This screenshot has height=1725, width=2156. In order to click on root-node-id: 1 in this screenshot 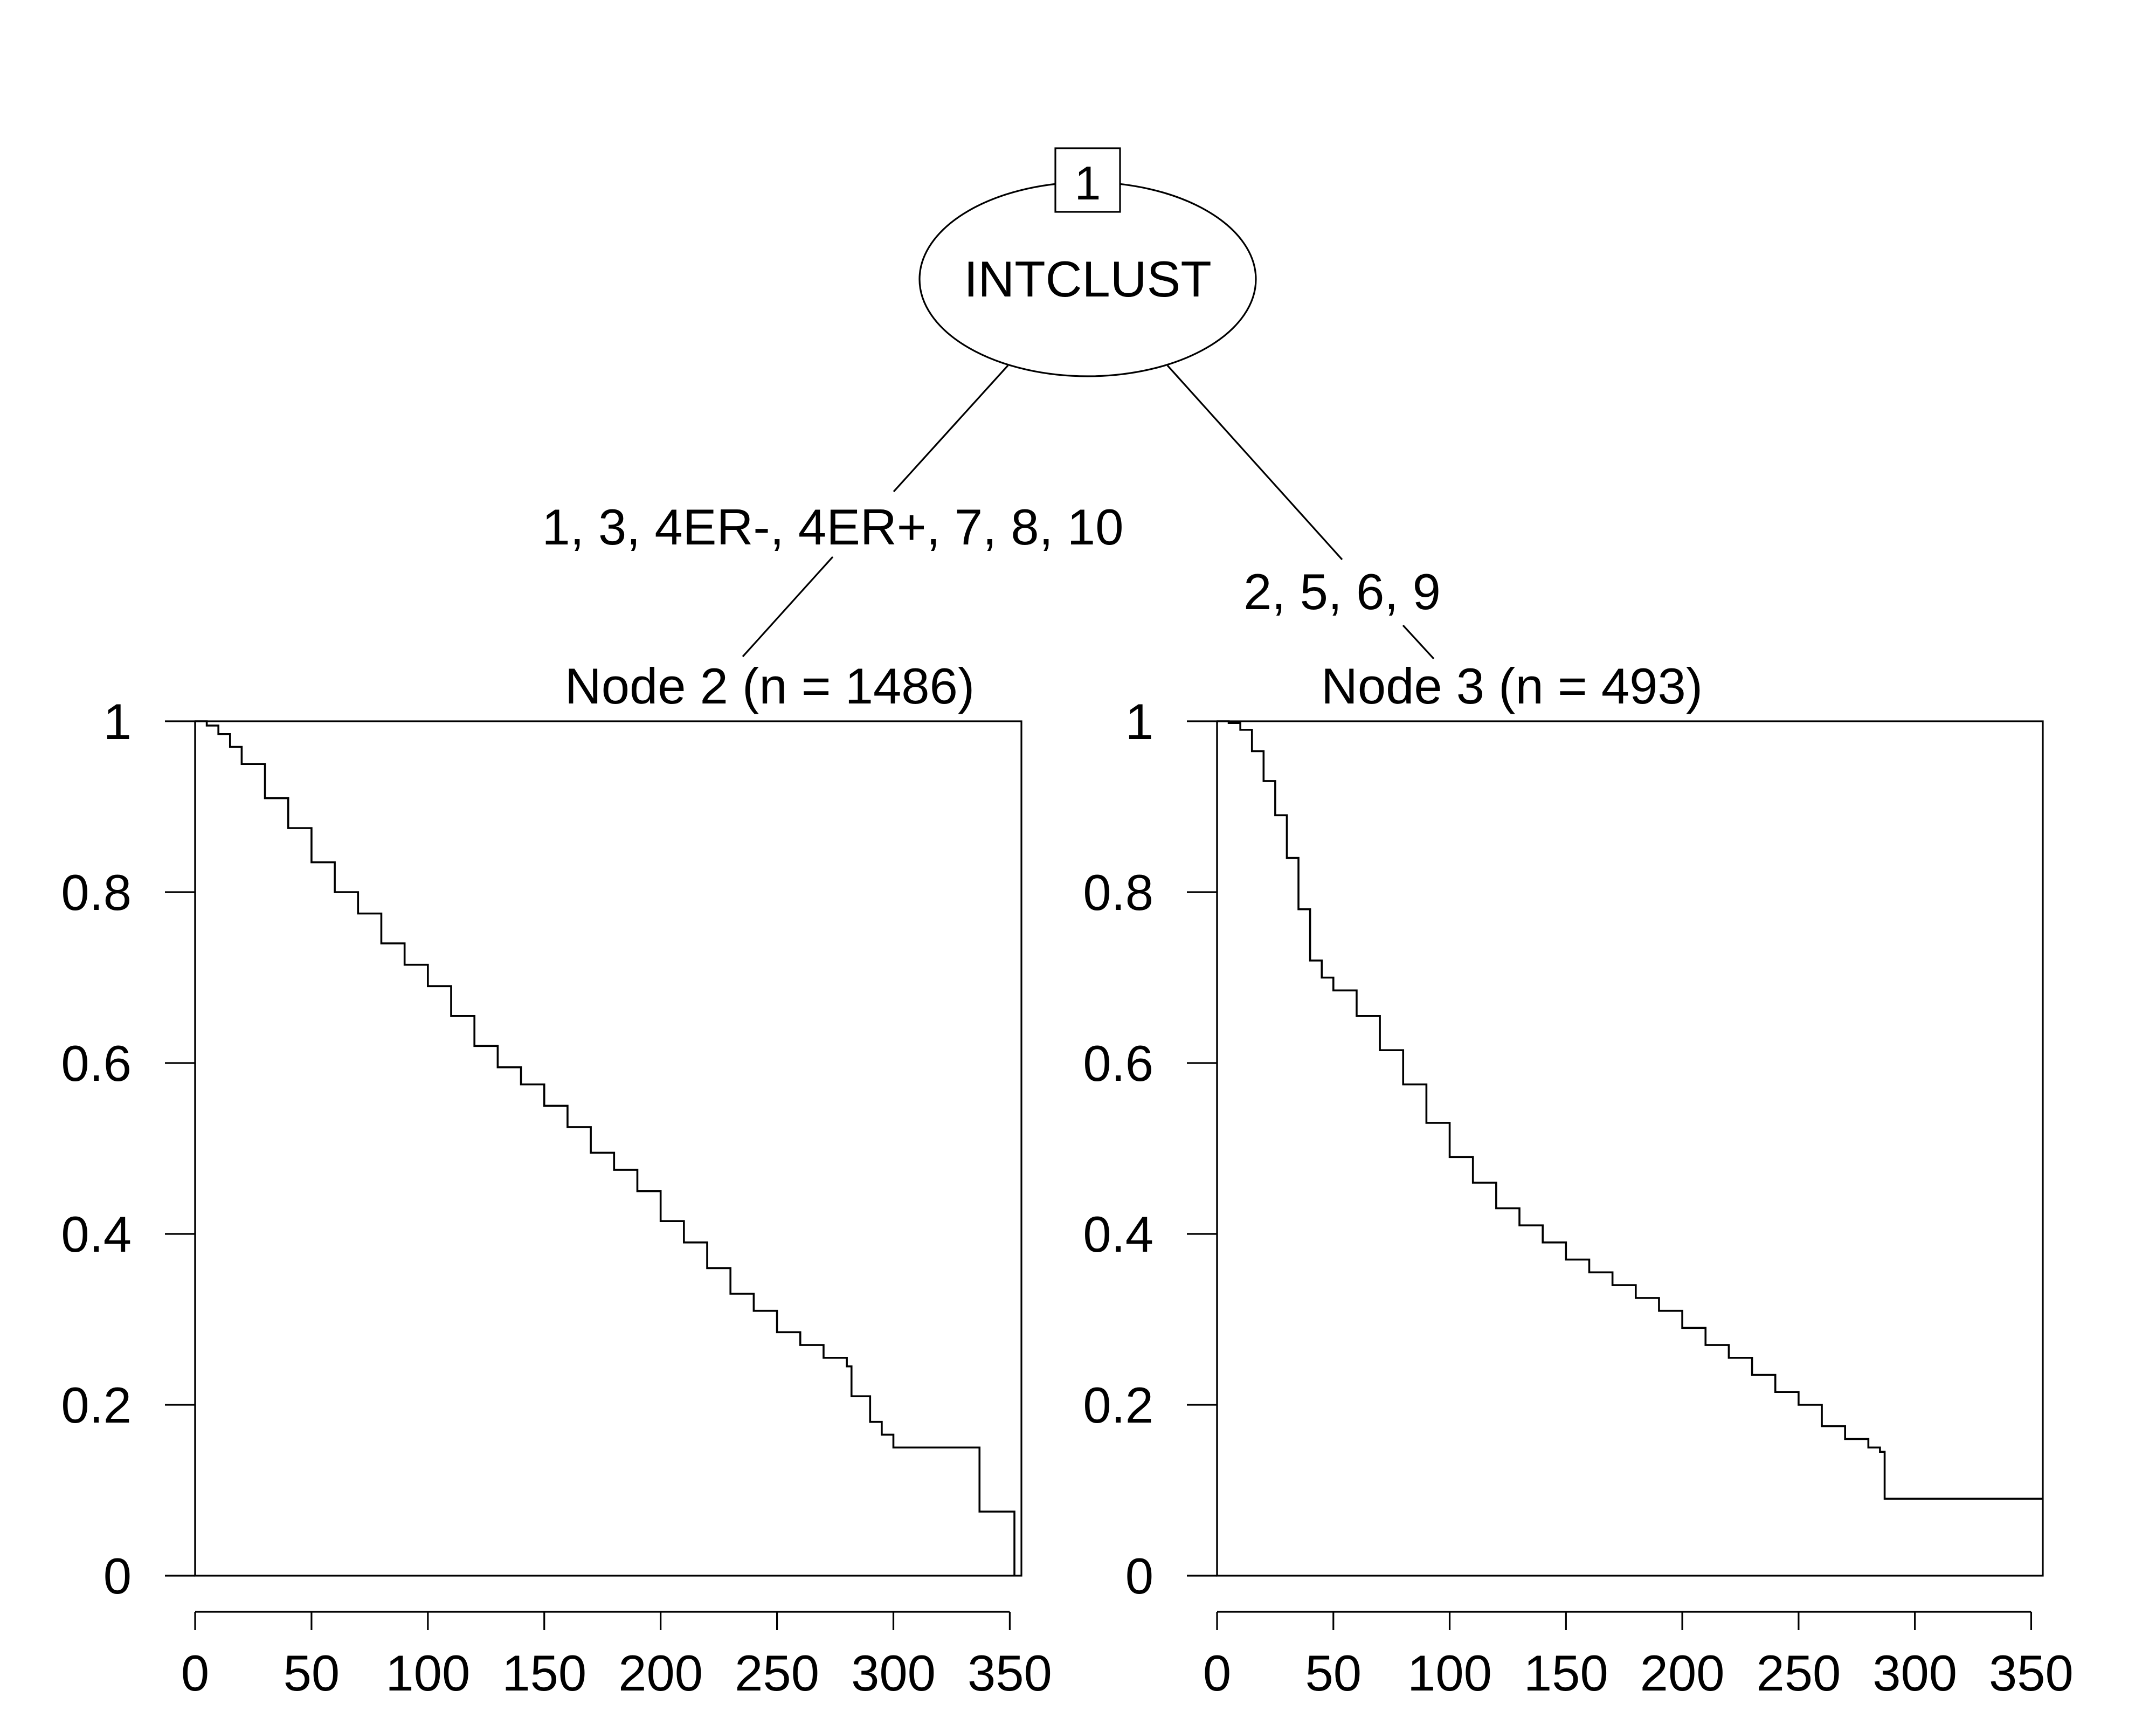, I will do `click(1088, 183)`.